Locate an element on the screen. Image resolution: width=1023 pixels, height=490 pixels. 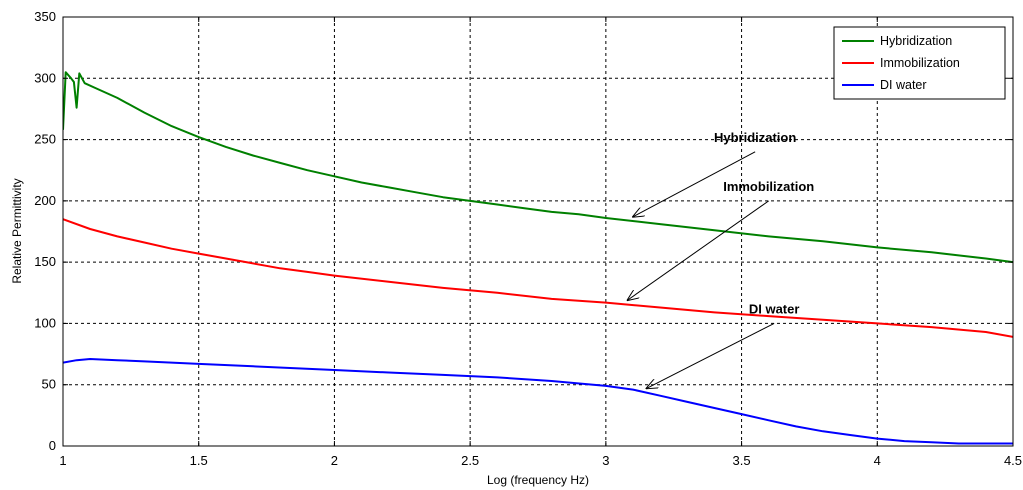
y-tick-label: 200 is located at coordinates (45, 200).